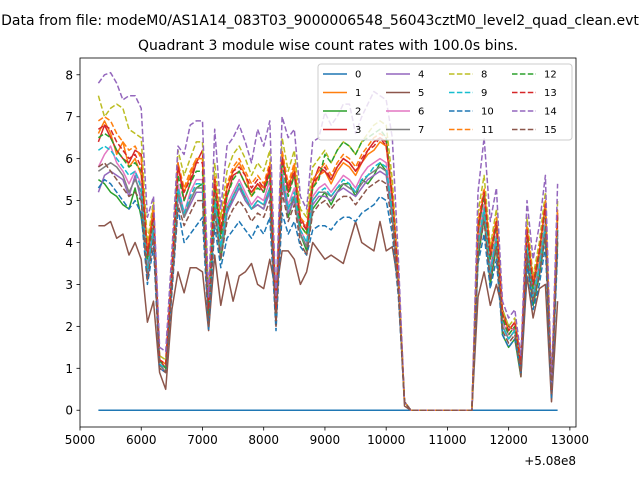 This screenshot has height=480, width=640. What do you see at coordinates (447, 440) in the screenshot?
I see `x-tick-label: 11000` at bounding box center [447, 440].